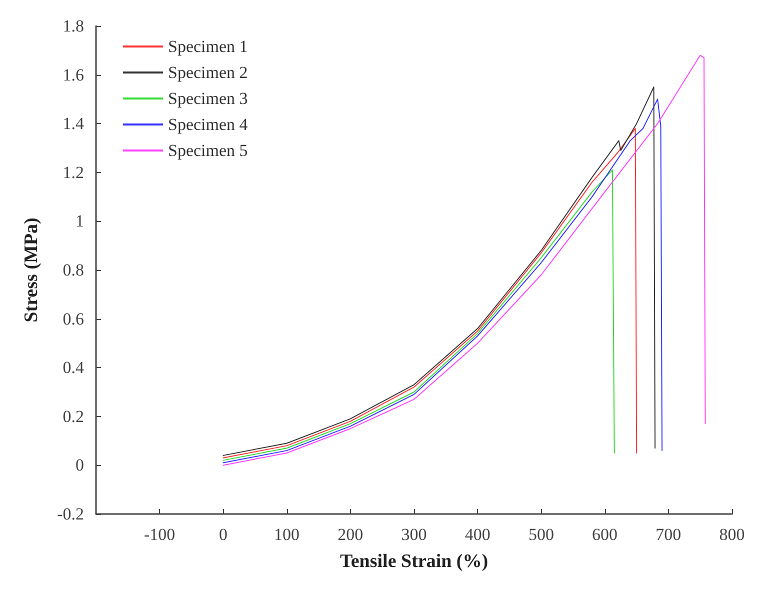 The width and height of the screenshot is (762, 590). I want to click on x-tick-label: 500, so click(541, 534).